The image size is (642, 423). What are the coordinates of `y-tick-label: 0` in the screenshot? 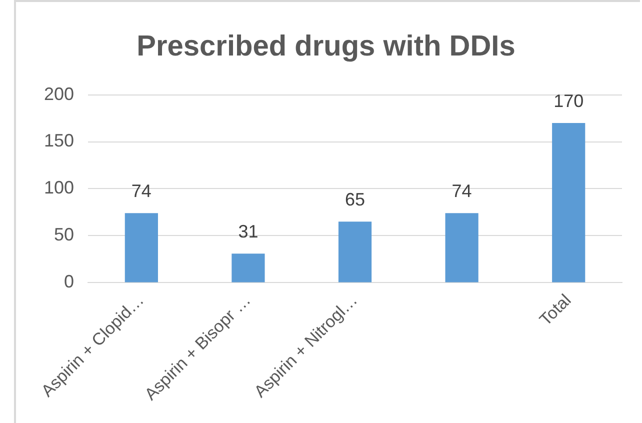 It's located at (69, 282).